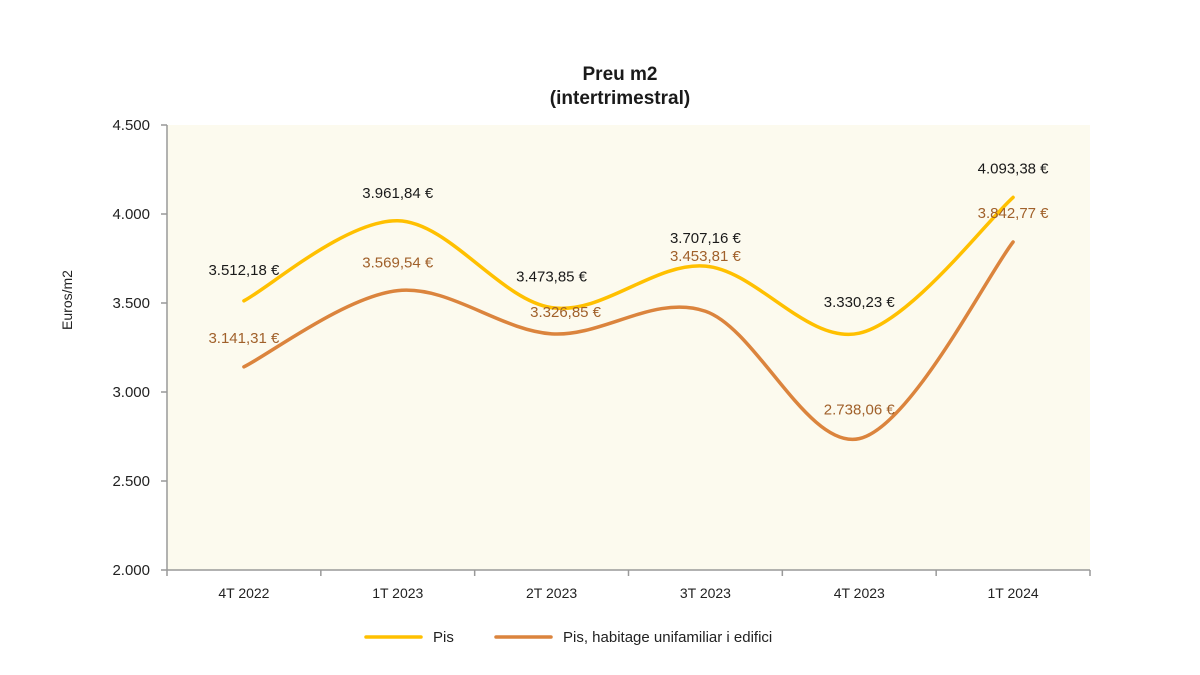 This screenshot has height=675, width=1200. Describe the element at coordinates (397, 593) in the screenshot. I see `x-tick-label: 1T 2023` at that location.